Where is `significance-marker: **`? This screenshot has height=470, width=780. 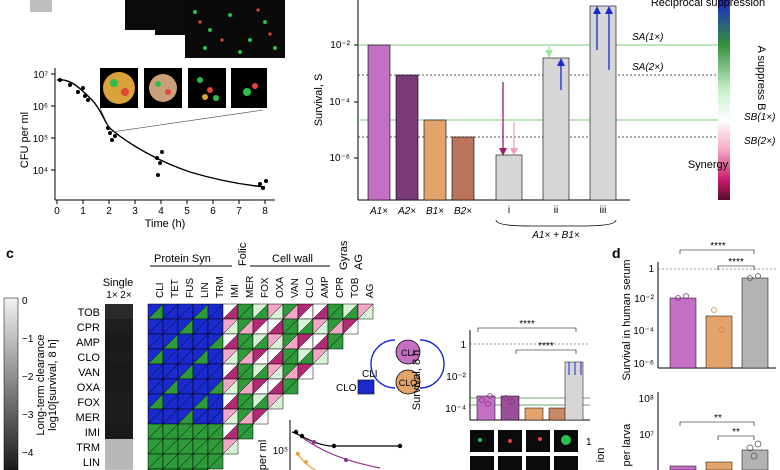 significance-marker: ** is located at coordinates (718, 418).